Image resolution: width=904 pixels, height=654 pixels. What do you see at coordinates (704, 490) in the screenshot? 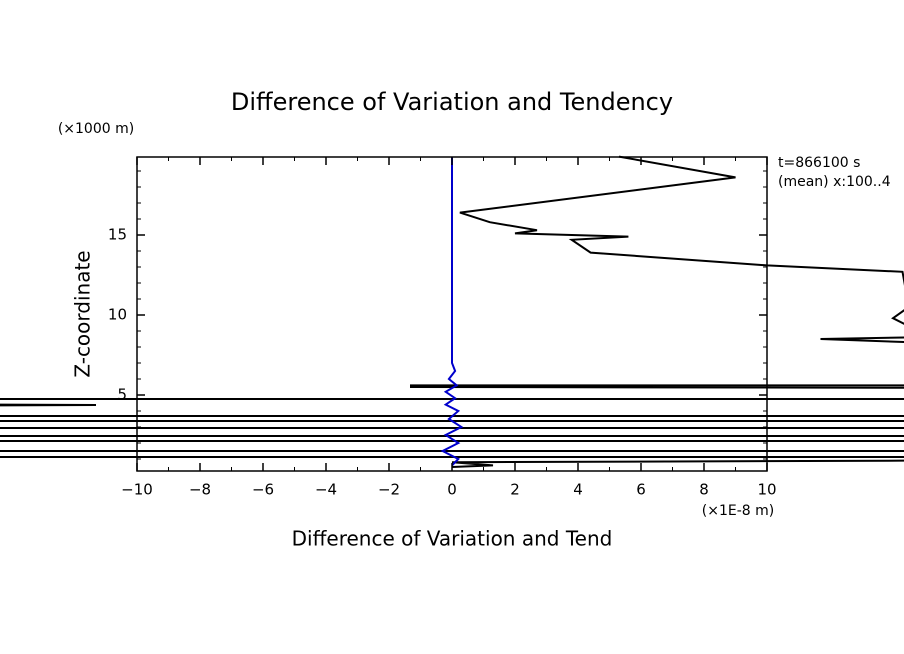
I see `x-tick-label: 8` at bounding box center [704, 490].